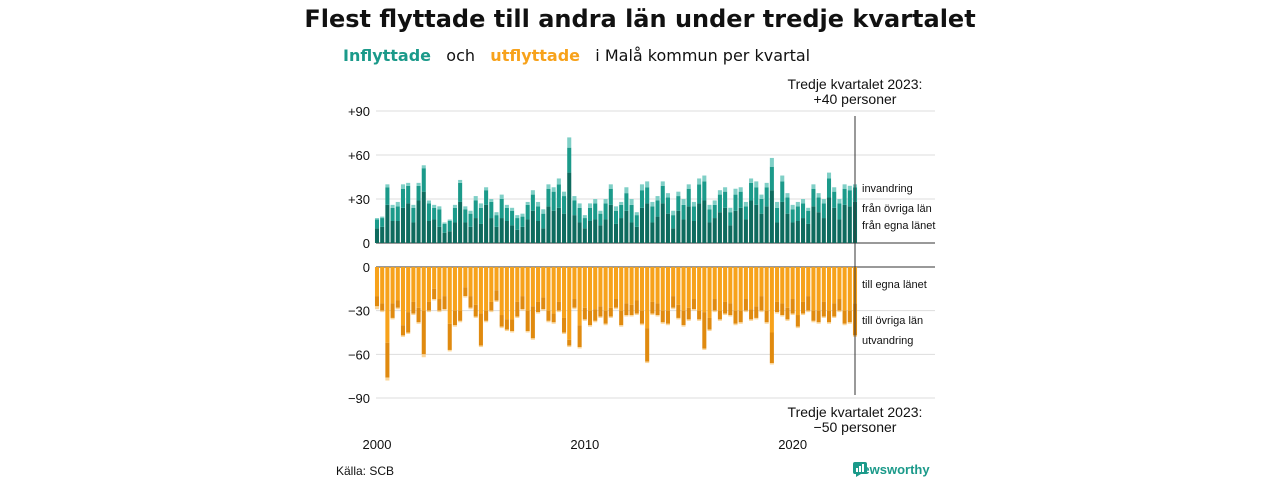 Image resolution: width=1280 pixels, height=480 pixels. What do you see at coordinates (891, 469) in the screenshot?
I see `brand-name: Newsworthy` at bounding box center [891, 469].